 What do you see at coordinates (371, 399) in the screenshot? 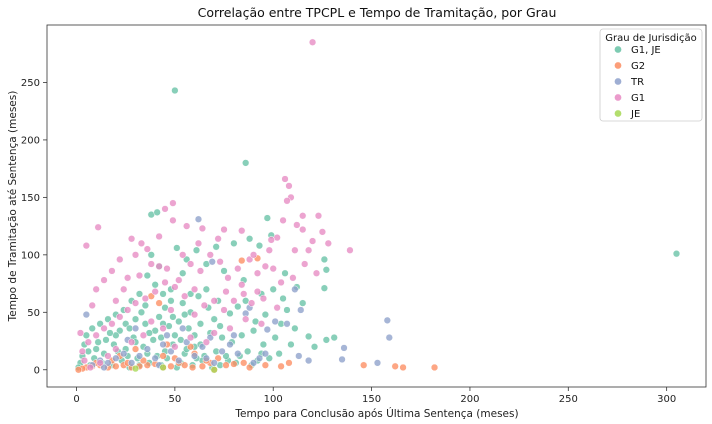
I see `x-tick-label: 150` at bounding box center [371, 399].